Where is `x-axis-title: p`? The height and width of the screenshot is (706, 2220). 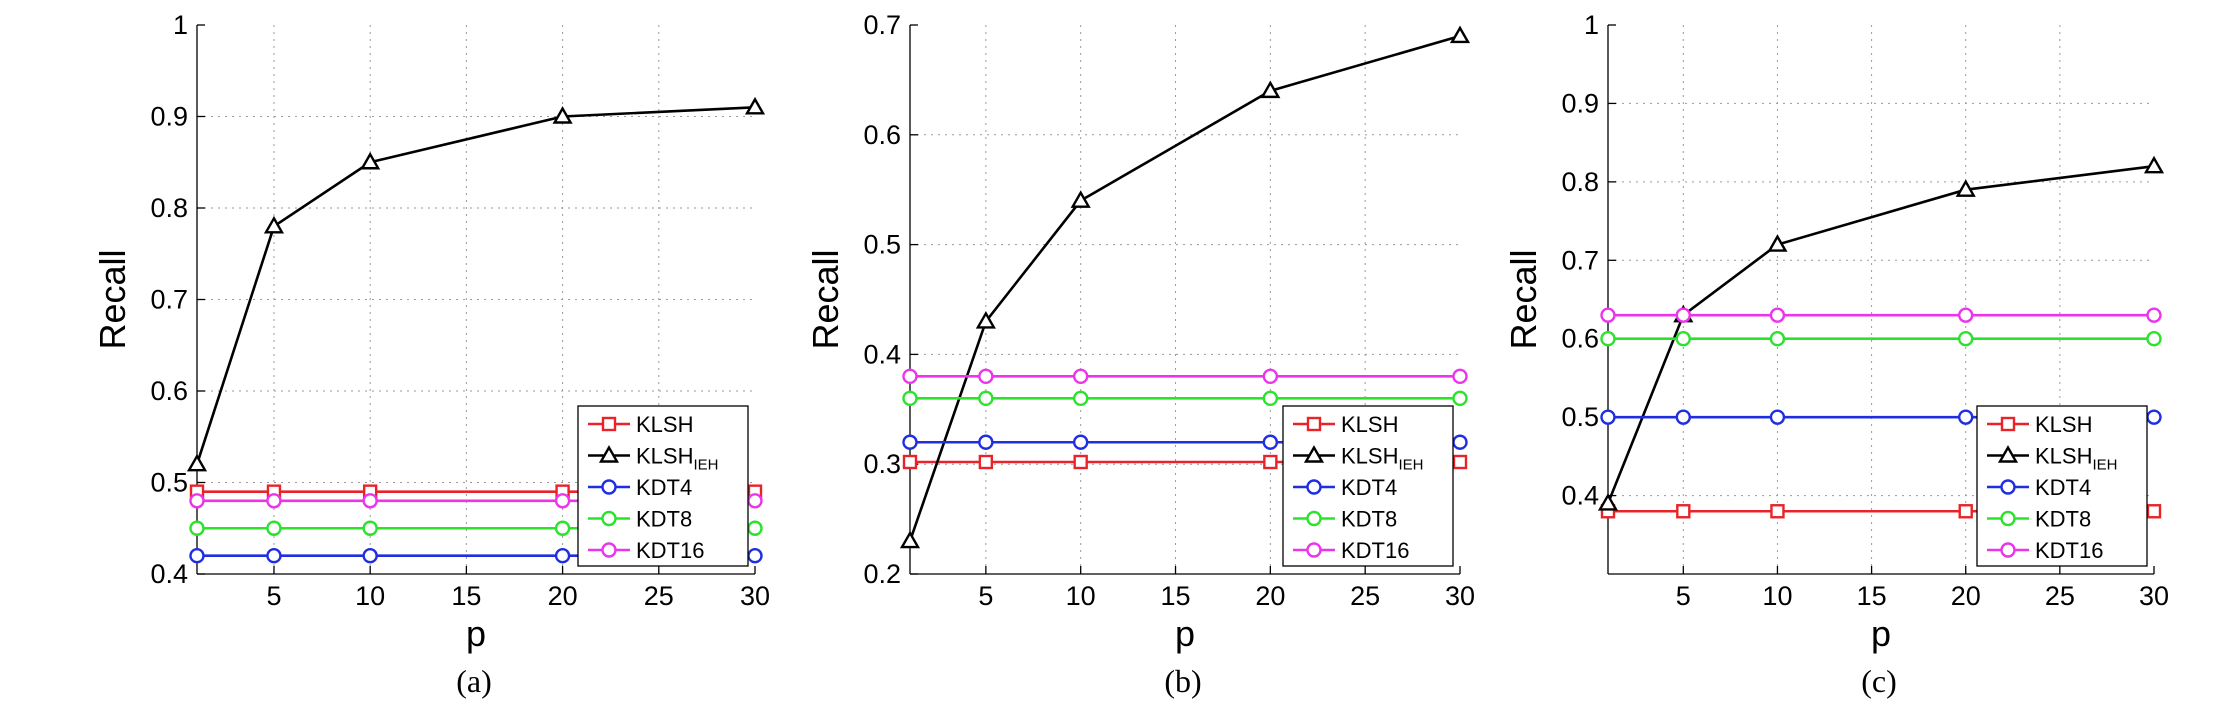 x-axis-title: p is located at coordinates (1881, 633).